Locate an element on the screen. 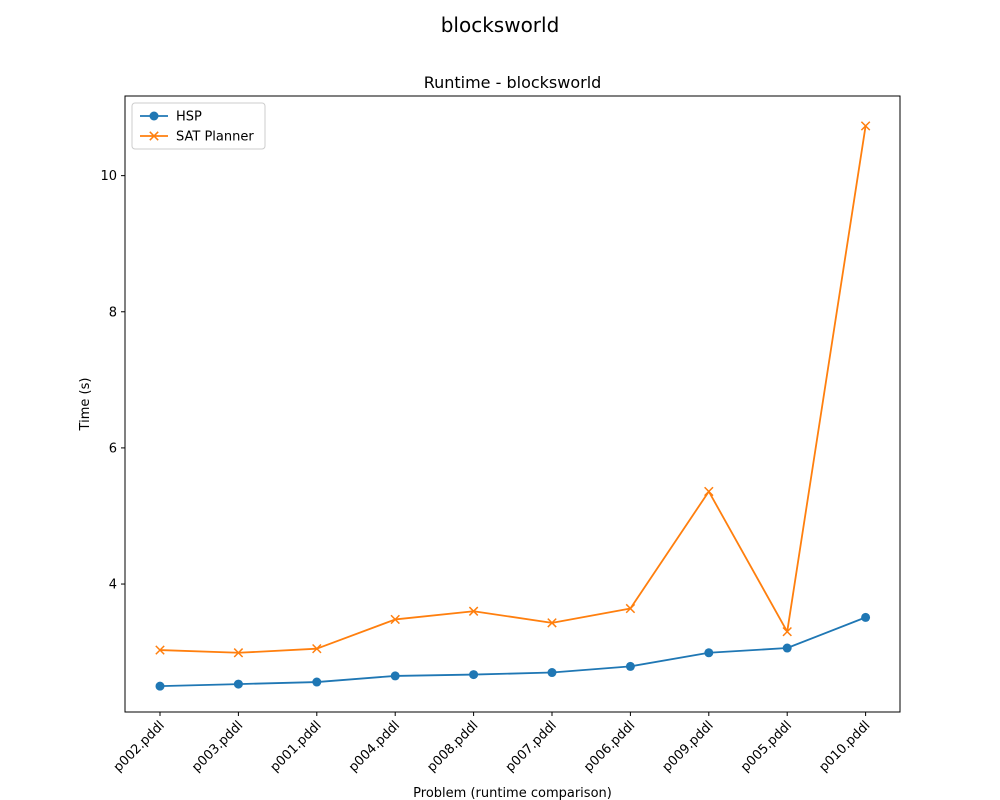  x-tick-label: p003.pddl is located at coordinates (217, 746).